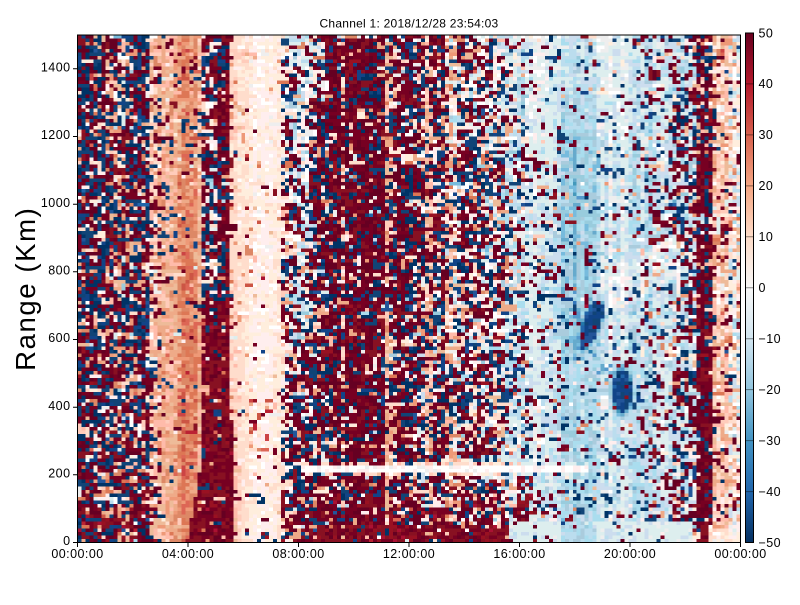 This screenshot has width=800, height=605. Describe the element at coordinates (56, 203) in the screenshot. I see `svg-text: 1000` at that location.